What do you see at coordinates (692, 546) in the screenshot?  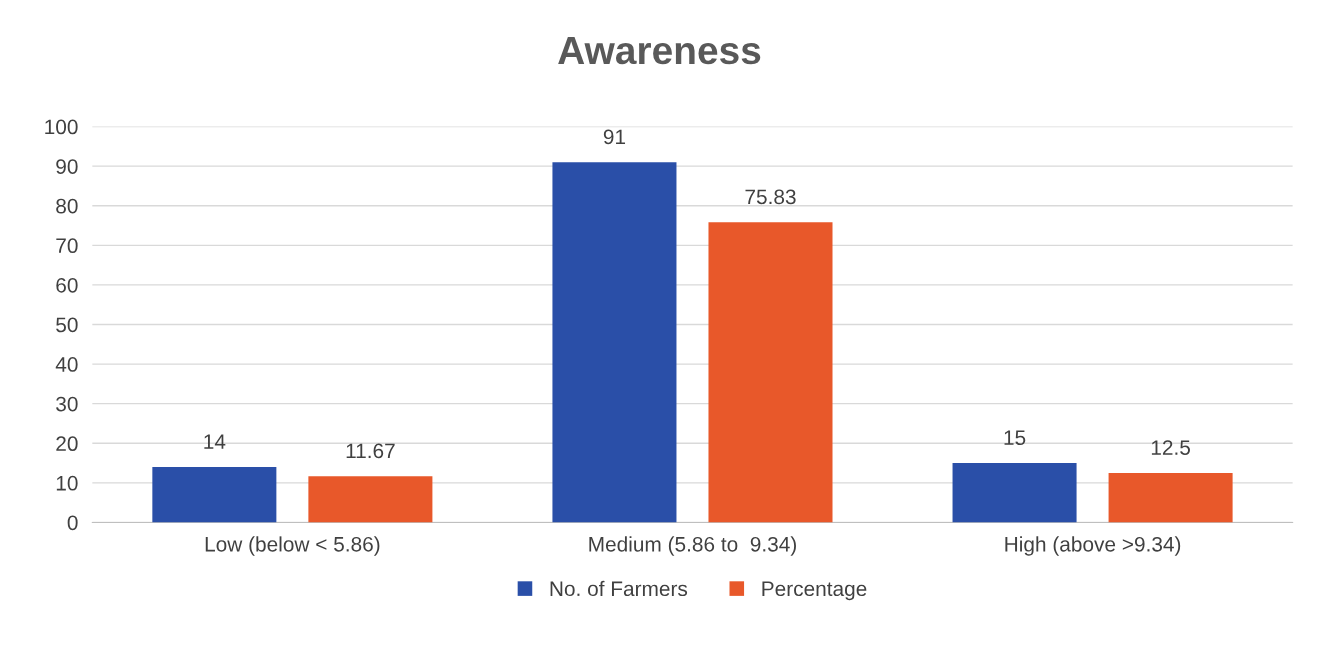 I see `x-tick-label: Medium (5.86 to 9.34)` at bounding box center [692, 546].